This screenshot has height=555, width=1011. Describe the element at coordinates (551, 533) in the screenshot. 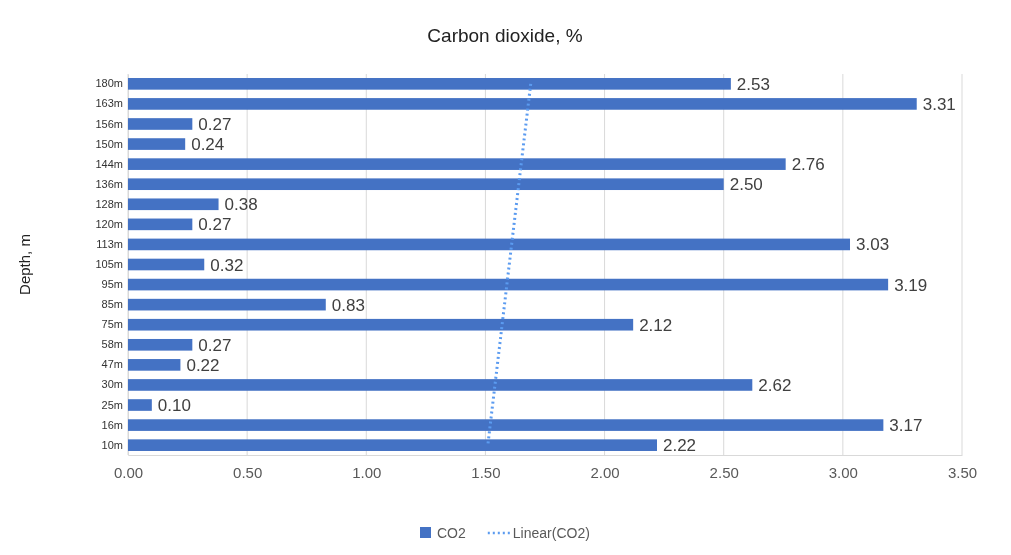

I see `legend-label: Linear(CO2)` at that location.